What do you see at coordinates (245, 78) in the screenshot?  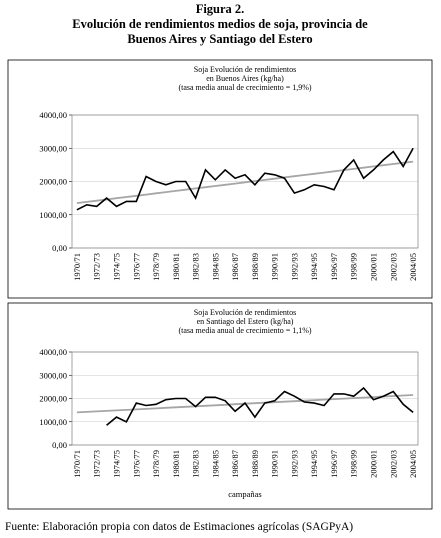 I see `chart-title: en Buenos Aires (kg/ha)` at bounding box center [245, 78].